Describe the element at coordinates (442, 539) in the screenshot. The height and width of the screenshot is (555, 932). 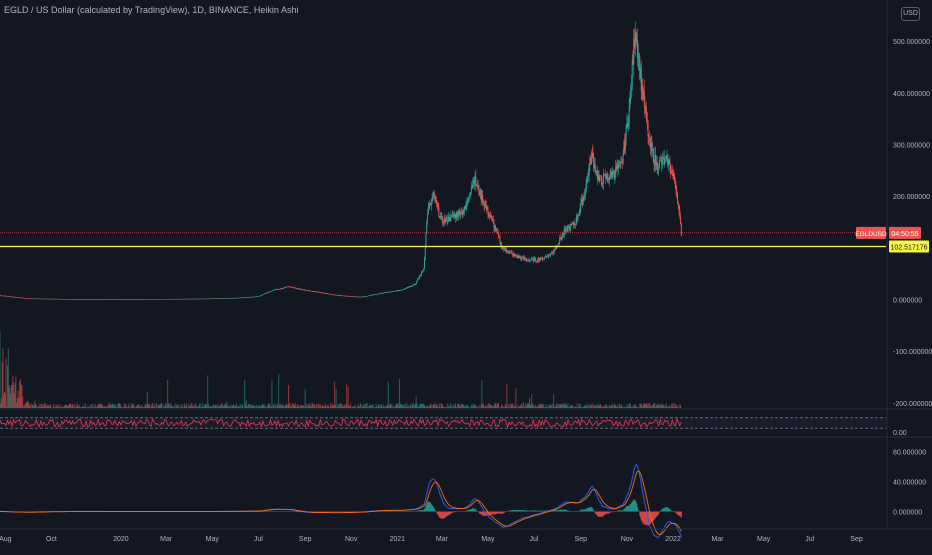
I see `time-axis-tick-label: Mar` at that location.